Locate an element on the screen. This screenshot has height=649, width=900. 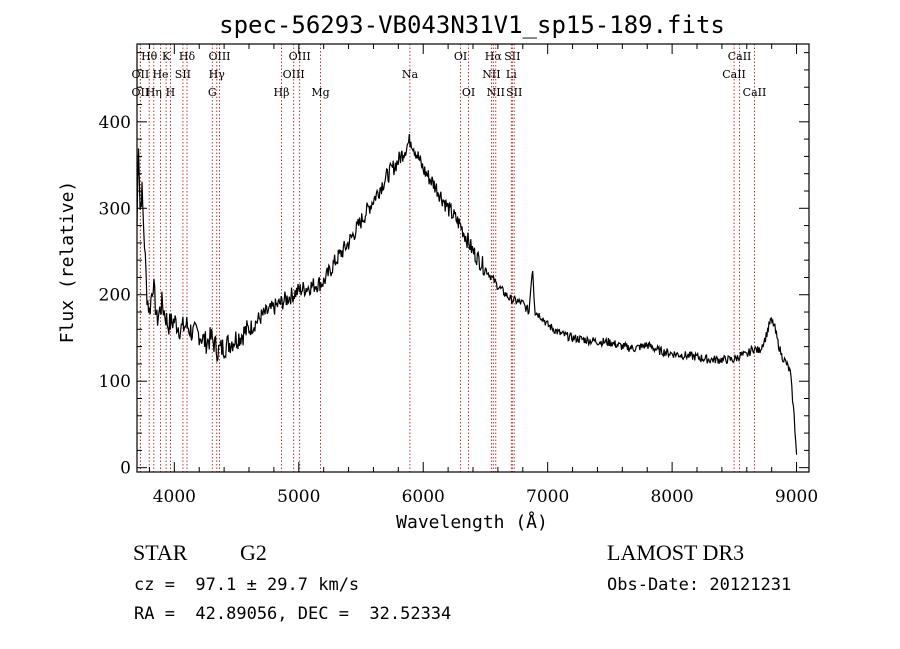
obs-date: Obs-Date: 20121231 is located at coordinates (699, 585).